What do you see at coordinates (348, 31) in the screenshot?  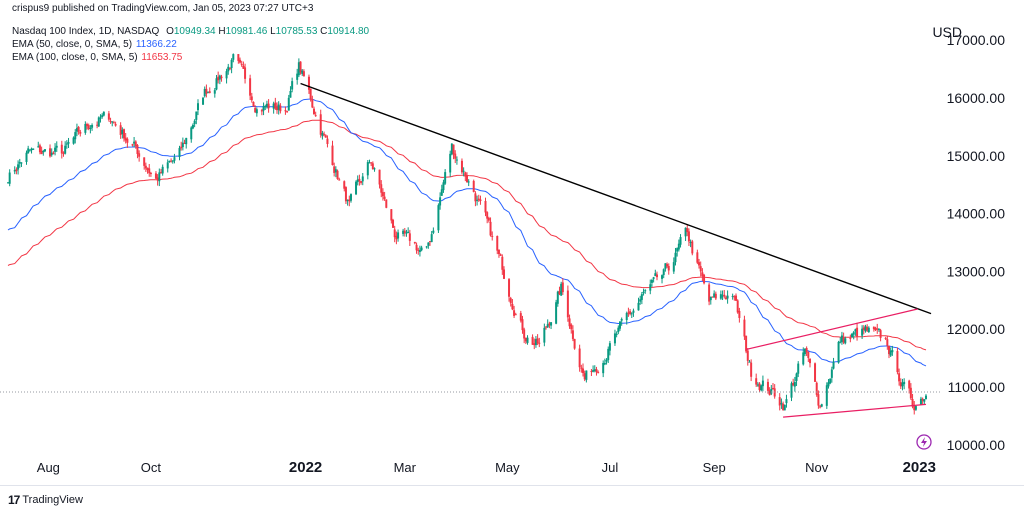 I see `ohlc-close-value: 10914.80` at bounding box center [348, 31].